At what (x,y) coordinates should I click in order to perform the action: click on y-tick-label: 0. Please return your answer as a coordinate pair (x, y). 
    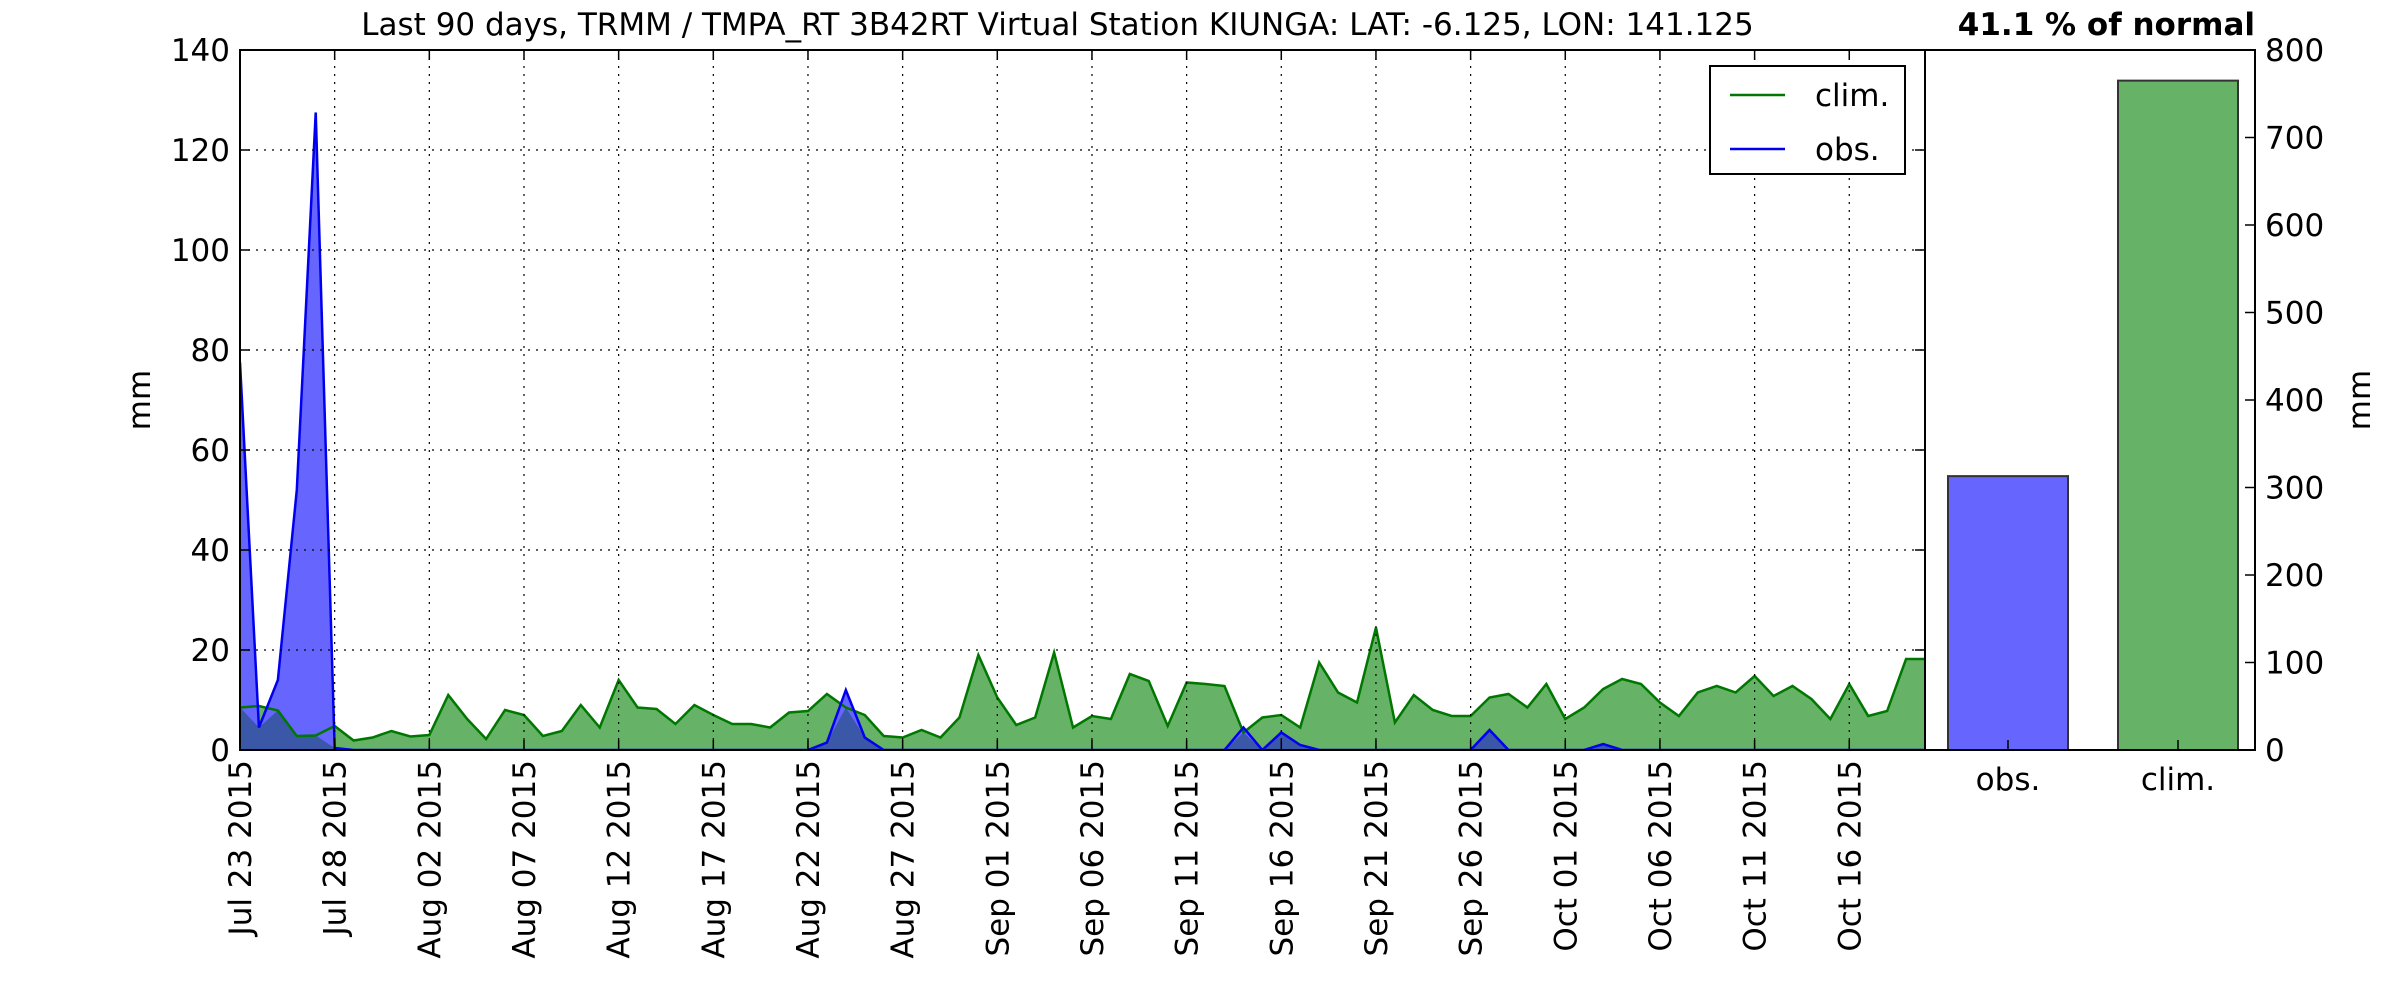
    Looking at the image, I should click on (220, 751).